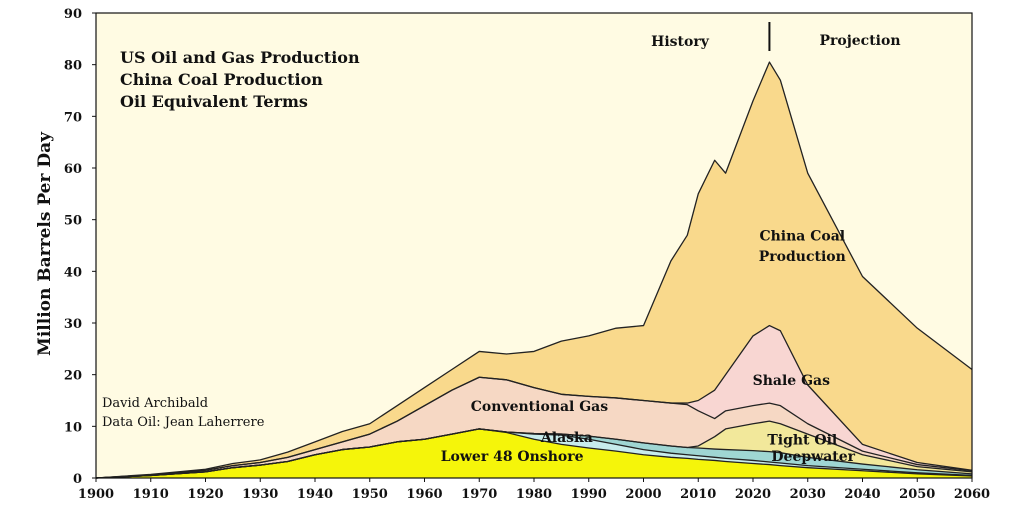  What do you see at coordinates (183, 422) in the screenshot?
I see `credit-data-source: Data Oil: Jean Laherrere` at bounding box center [183, 422].